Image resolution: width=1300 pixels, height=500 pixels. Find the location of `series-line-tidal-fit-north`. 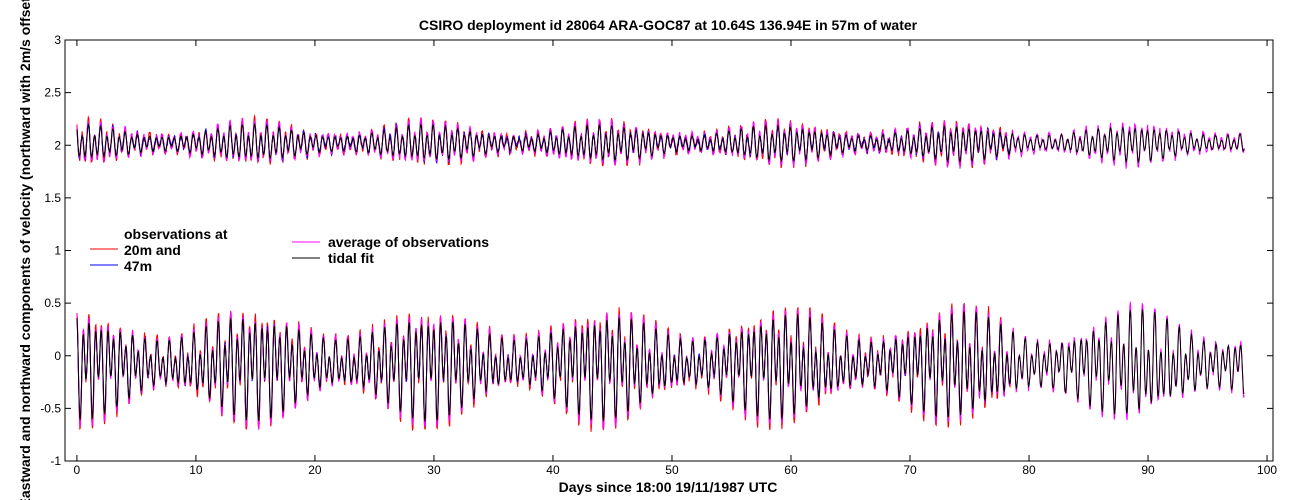

series-line-tidal-fit-north is located at coordinates (660, 143).